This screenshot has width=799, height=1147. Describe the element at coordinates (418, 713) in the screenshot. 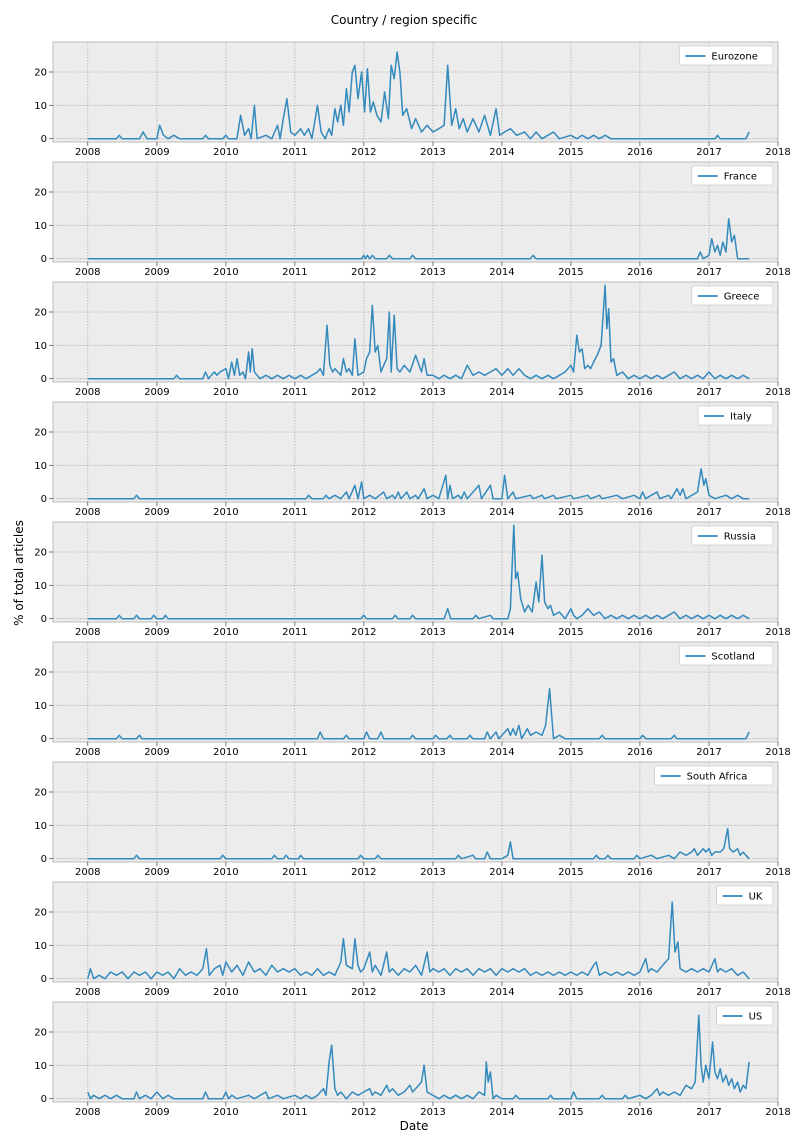

I see `series-line-scotland` at that location.